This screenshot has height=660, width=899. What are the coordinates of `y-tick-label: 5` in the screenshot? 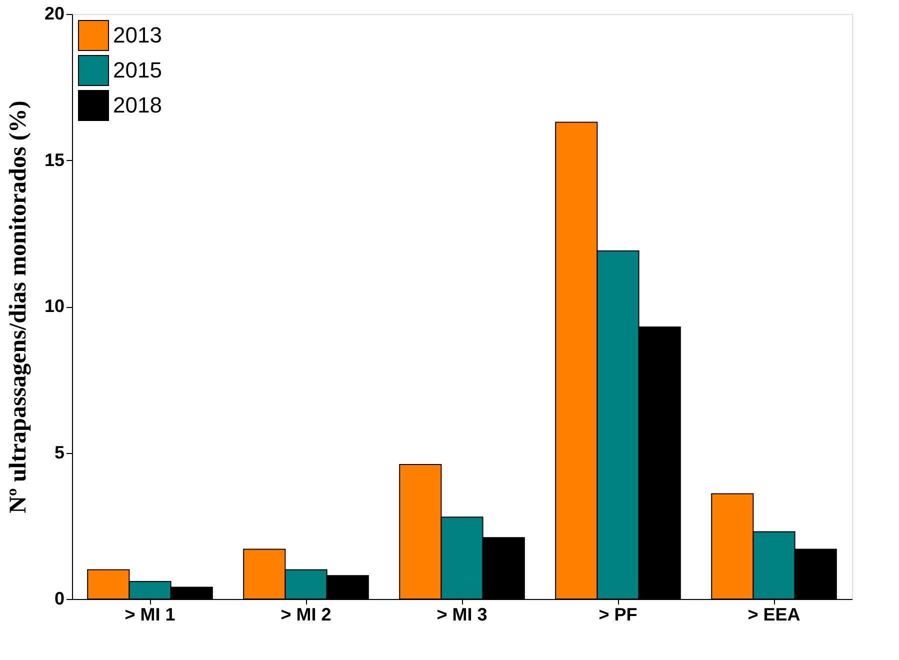 It's located at (59, 452).